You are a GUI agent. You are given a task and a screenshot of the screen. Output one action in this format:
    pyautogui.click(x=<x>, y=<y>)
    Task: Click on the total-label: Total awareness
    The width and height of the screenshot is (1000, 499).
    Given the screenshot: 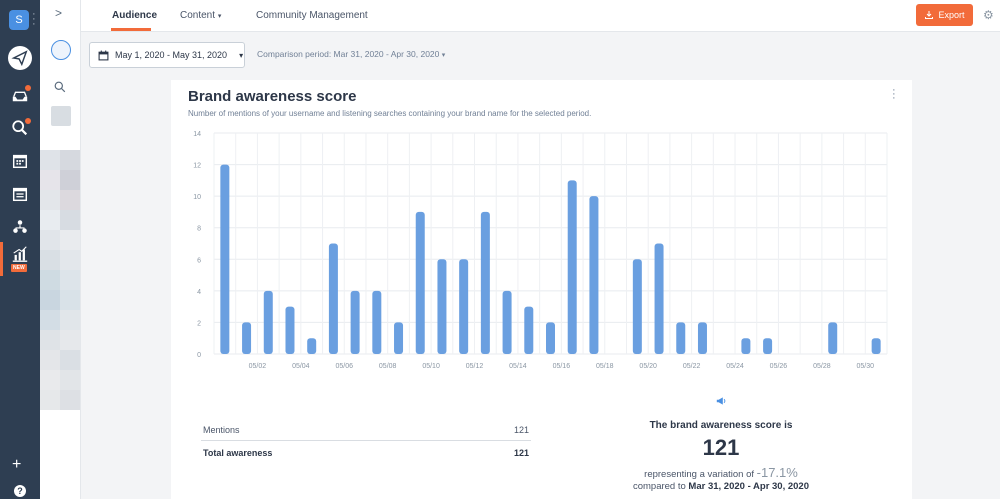 What is the action you would take?
    pyautogui.click(x=238, y=453)
    